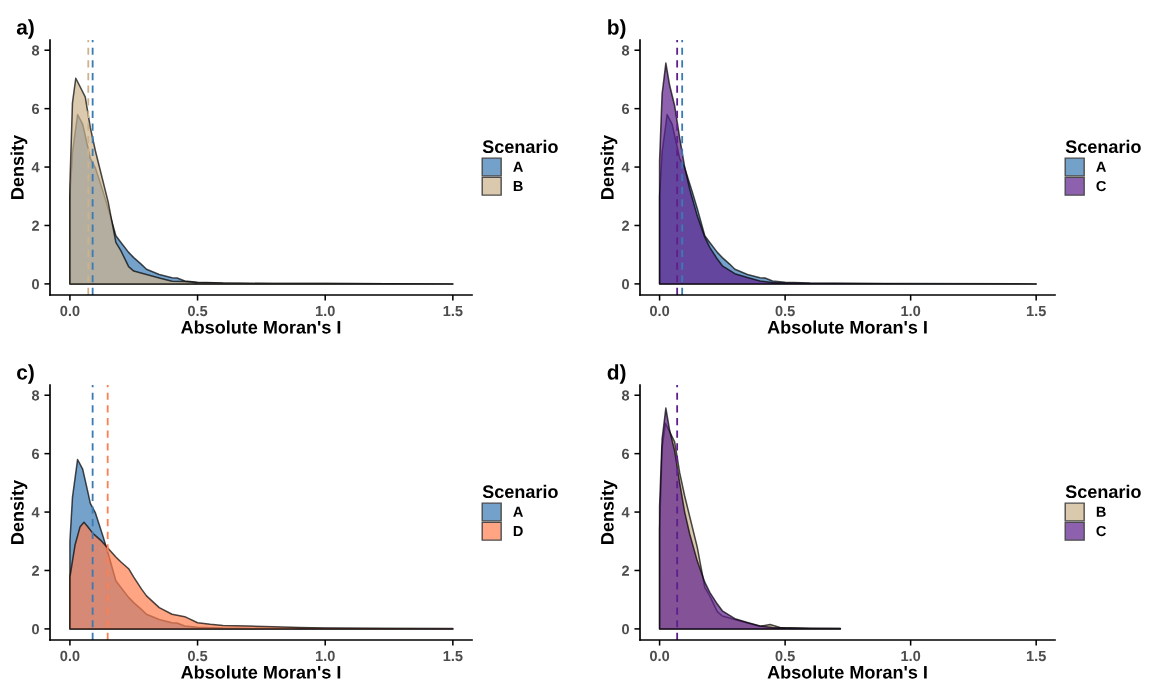  Describe the element at coordinates (518, 531) in the screenshot. I see `legend-label: D` at that location.